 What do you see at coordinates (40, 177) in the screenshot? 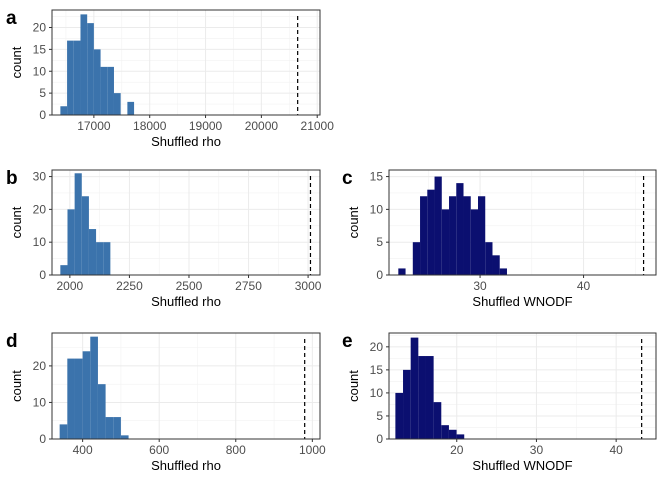
I see `y-tick-label: 30` at bounding box center [40, 177].